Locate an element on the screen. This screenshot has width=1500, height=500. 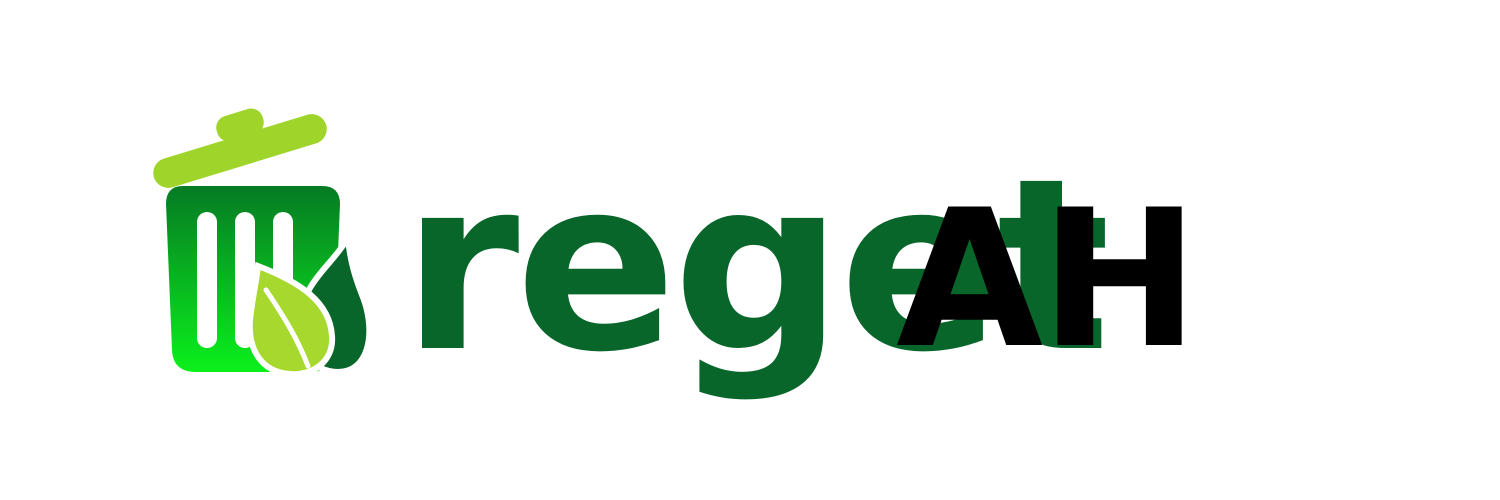
recycle-bin-leaf-icon is located at coordinates (263, 243).